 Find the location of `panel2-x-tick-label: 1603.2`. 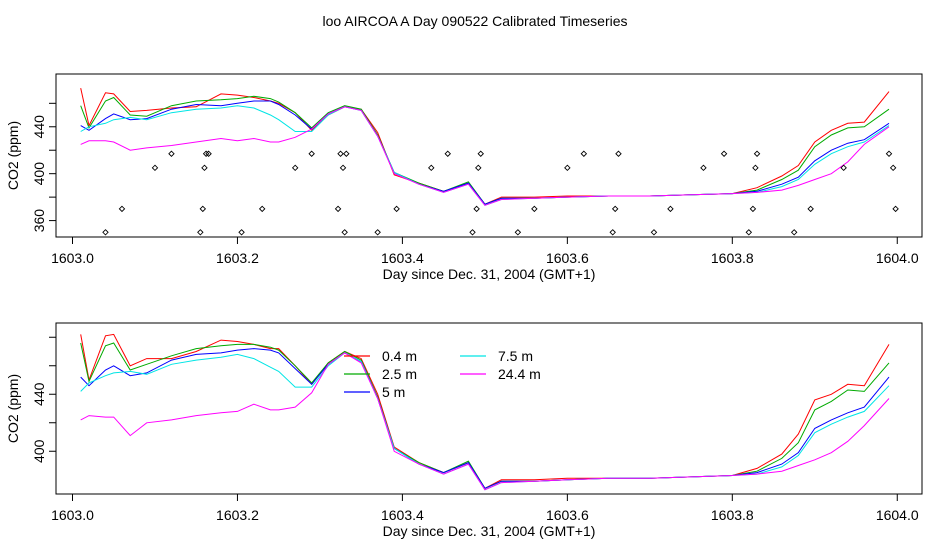

panel2-x-tick-label: 1603.2 is located at coordinates (237, 515).